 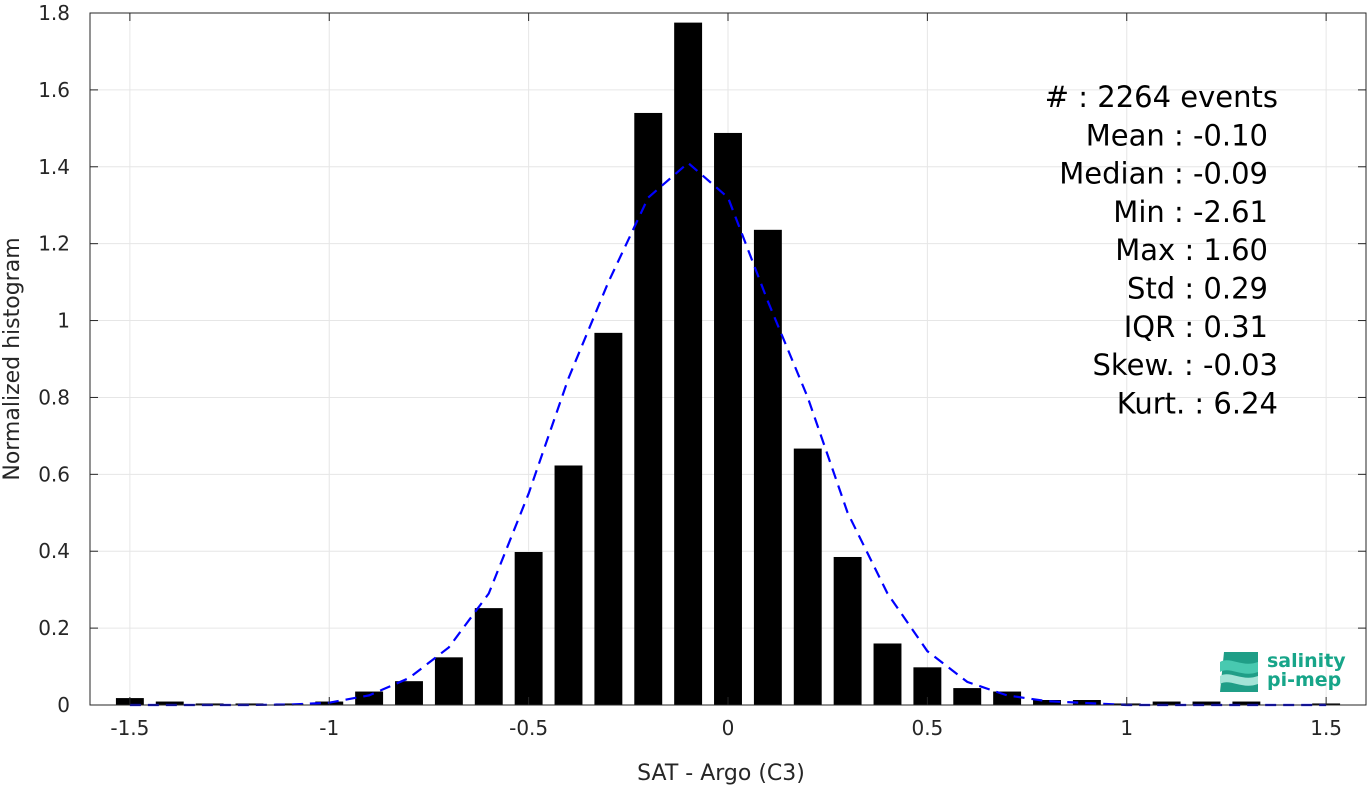 I want to click on stats-line: Median : -0.09, so click(x=1163, y=174).